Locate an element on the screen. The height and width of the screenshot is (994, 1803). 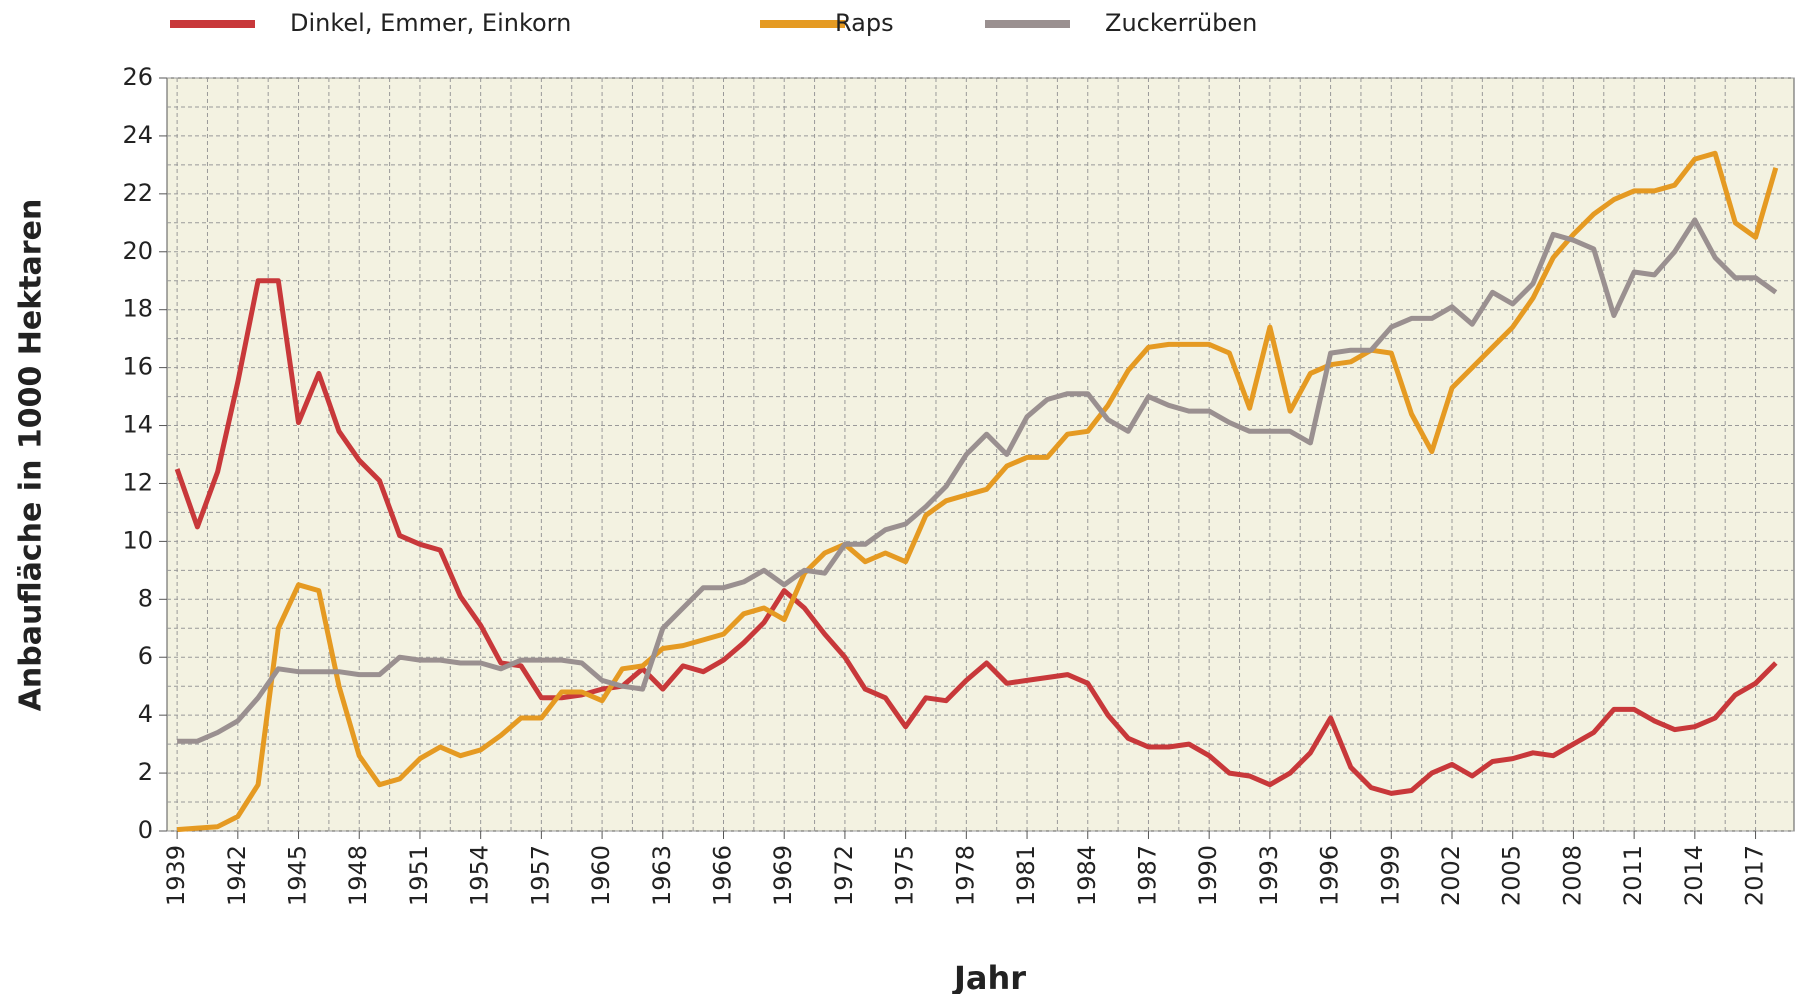
x-tick-label: 2011 is located at coordinates (1633, 875).